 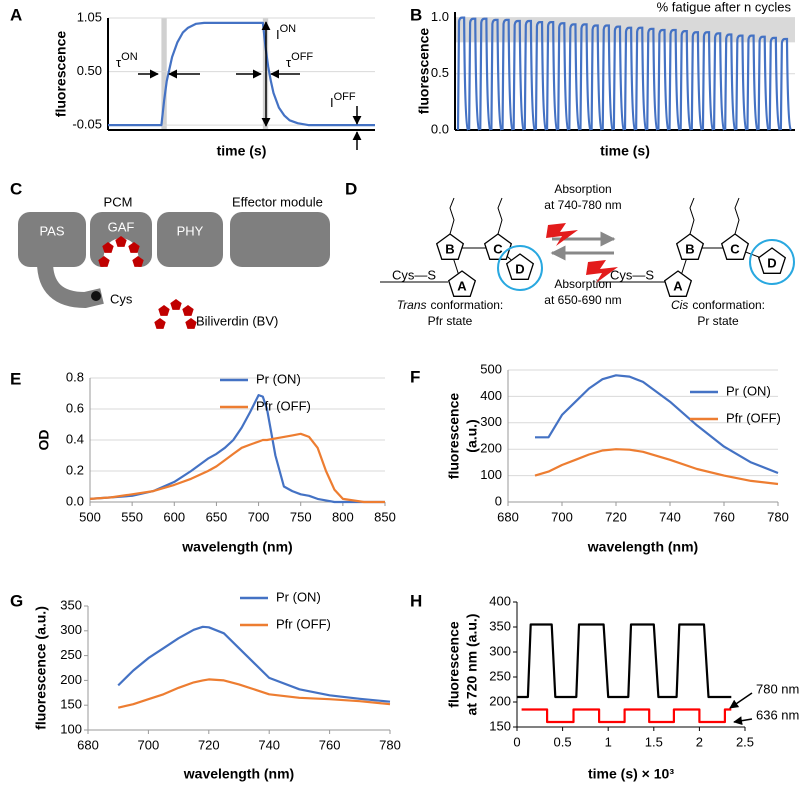 I want to click on x-tick-label: 500, so click(x=90, y=516).